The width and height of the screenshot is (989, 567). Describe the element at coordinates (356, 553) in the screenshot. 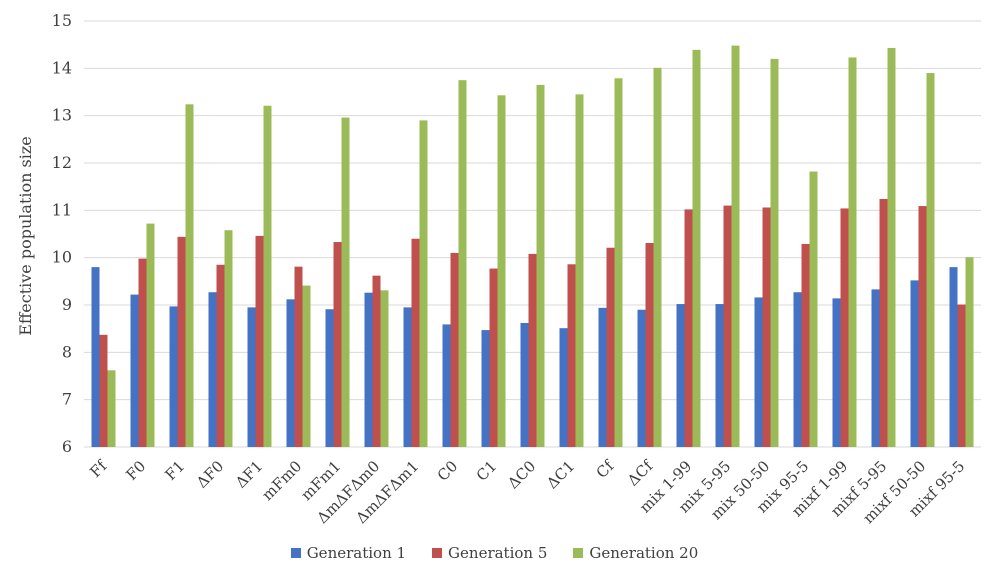

I see `legend-label-gen1: Generation 1` at that location.